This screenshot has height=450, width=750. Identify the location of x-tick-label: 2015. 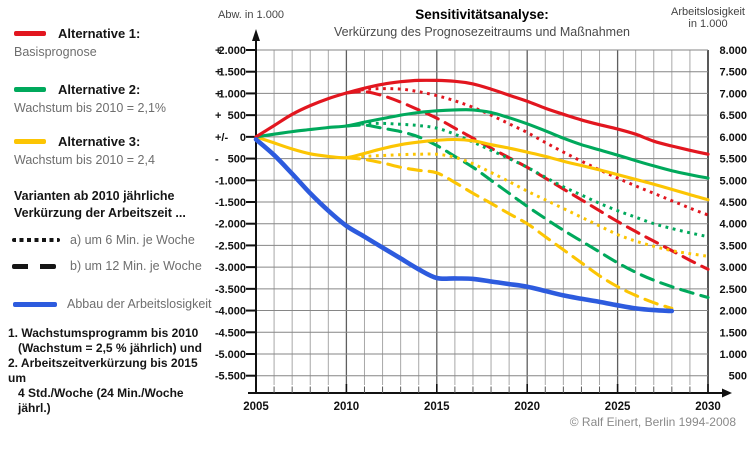
(437, 407).